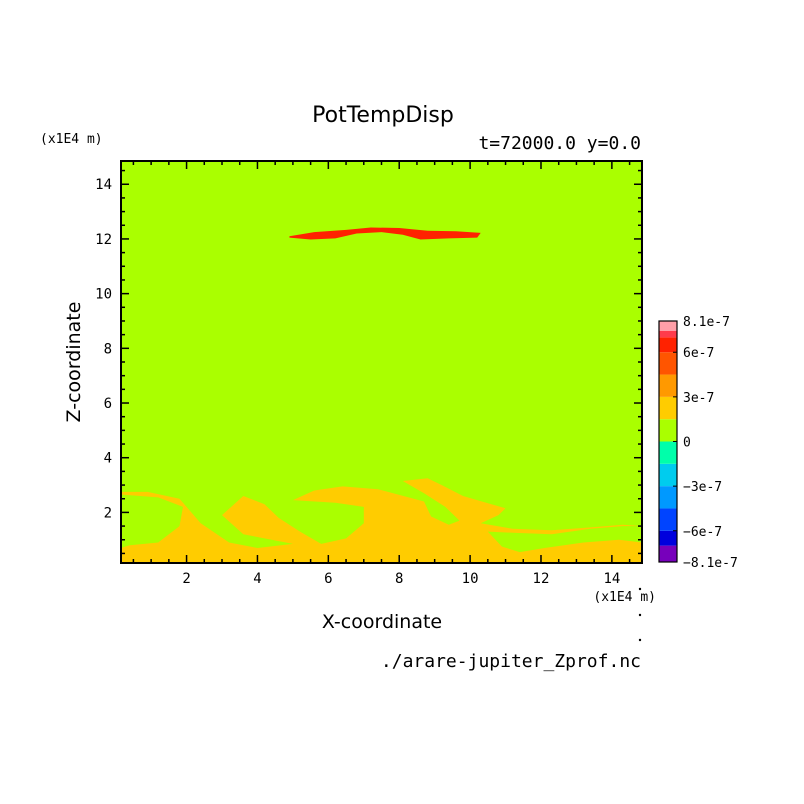 The width and height of the screenshot is (804, 804). I want to click on x-tick-label: 6, so click(328, 579).